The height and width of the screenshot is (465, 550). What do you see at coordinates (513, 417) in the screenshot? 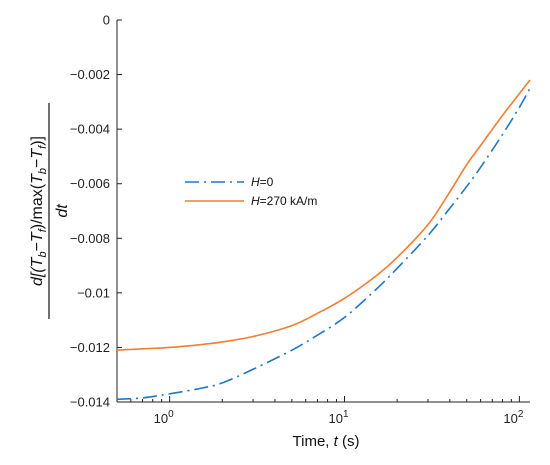
I see `x-tick-label: 10²` at bounding box center [513, 417].